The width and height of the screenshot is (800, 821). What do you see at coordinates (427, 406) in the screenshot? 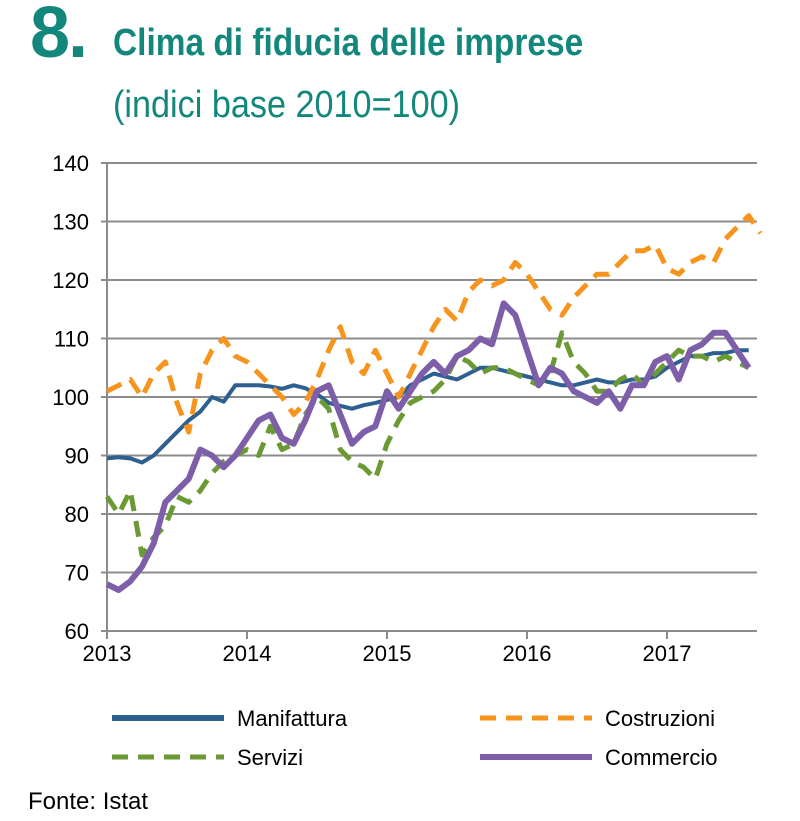
I see `series-line-manifattura` at bounding box center [427, 406].